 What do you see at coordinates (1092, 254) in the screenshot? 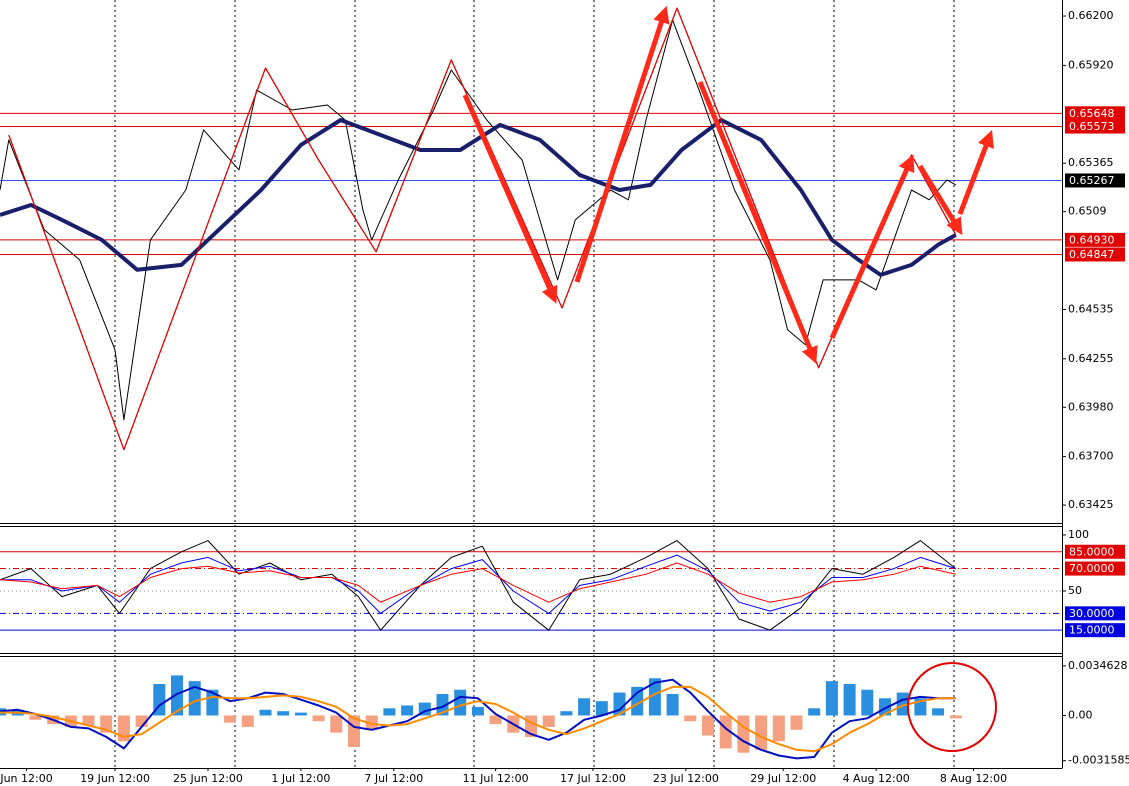
I see `level-label: 0.64847` at bounding box center [1092, 254].